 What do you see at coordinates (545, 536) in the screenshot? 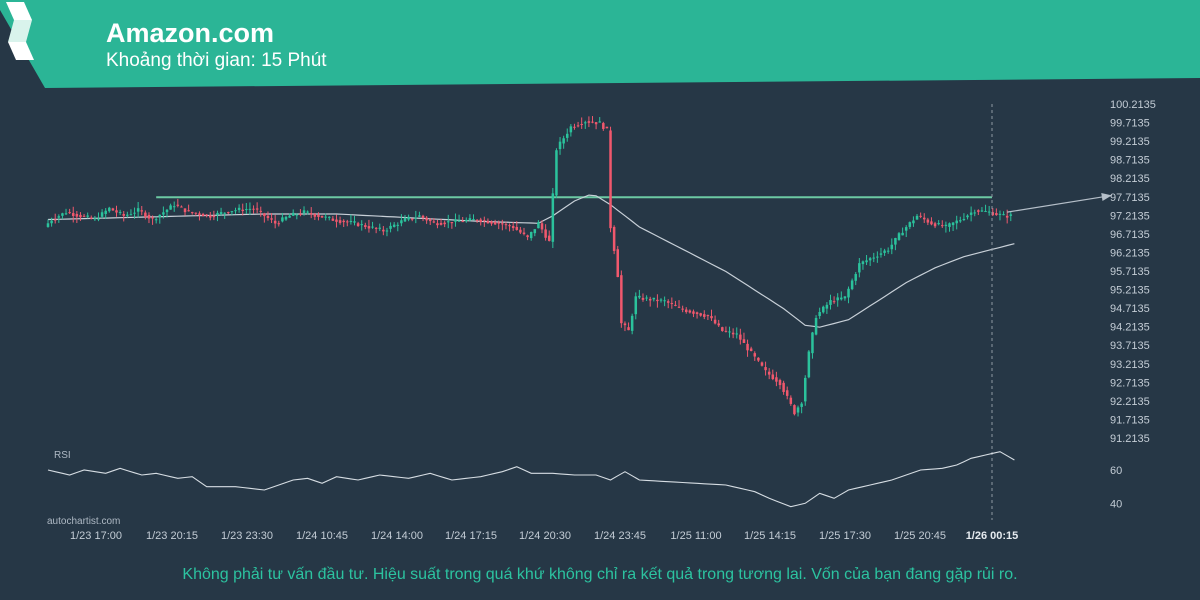
I see `time-tick-label: 1/24 20:30` at bounding box center [545, 536].